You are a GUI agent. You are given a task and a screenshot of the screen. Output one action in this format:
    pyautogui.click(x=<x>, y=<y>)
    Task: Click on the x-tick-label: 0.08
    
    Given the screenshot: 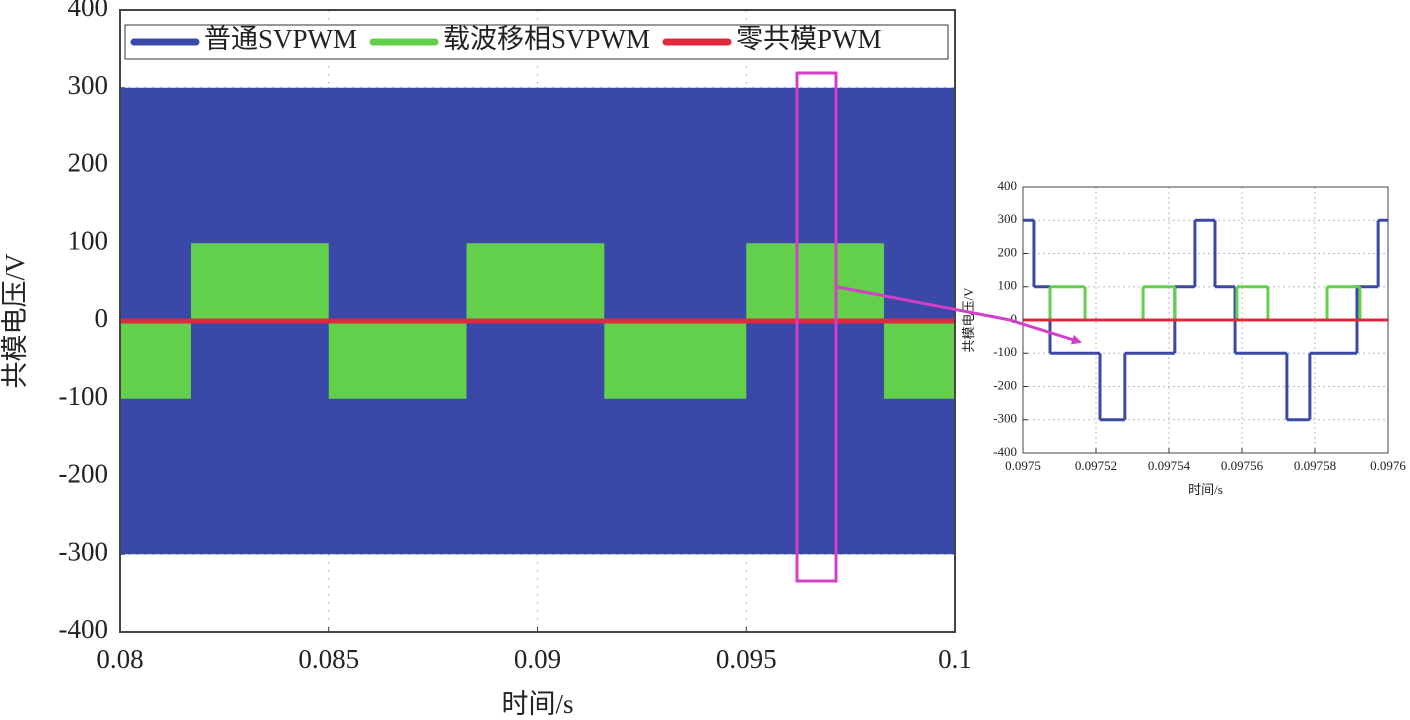 What is the action you would take?
    pyautogui.click(x=119, y=659)
    